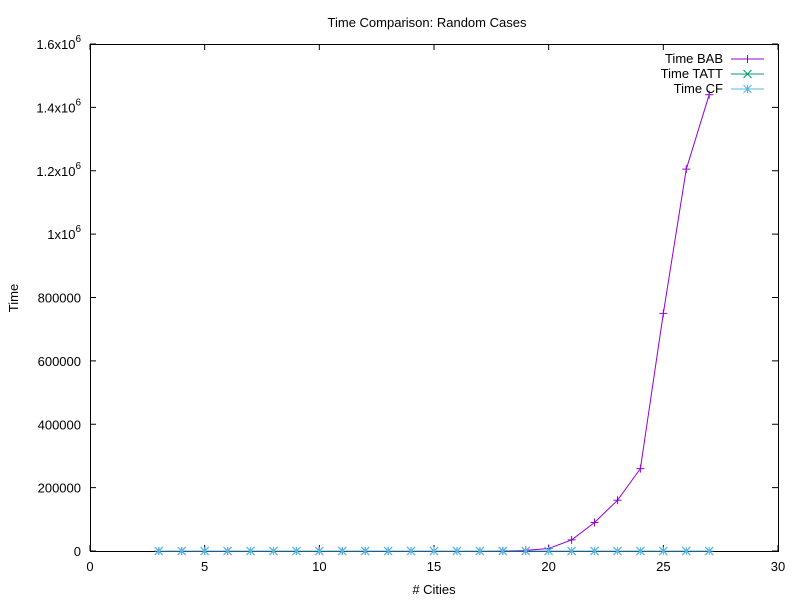  Describe the element at coordinates (434, 566) in the screenshot. I see `x-tick-label: 15` at that location.